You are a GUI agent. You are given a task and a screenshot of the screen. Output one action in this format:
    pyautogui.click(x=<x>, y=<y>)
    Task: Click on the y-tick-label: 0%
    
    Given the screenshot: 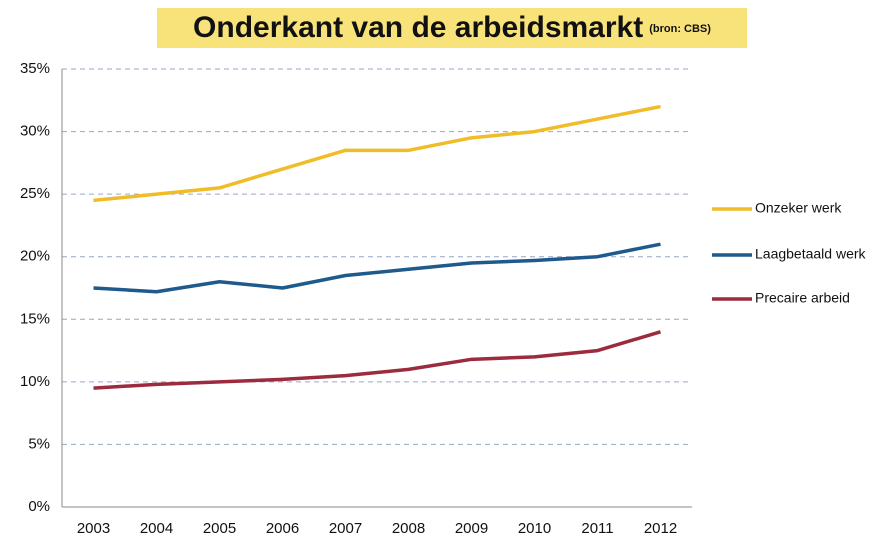 What is the action you would take?
    pyautogui.click(x=39, y=506)
    